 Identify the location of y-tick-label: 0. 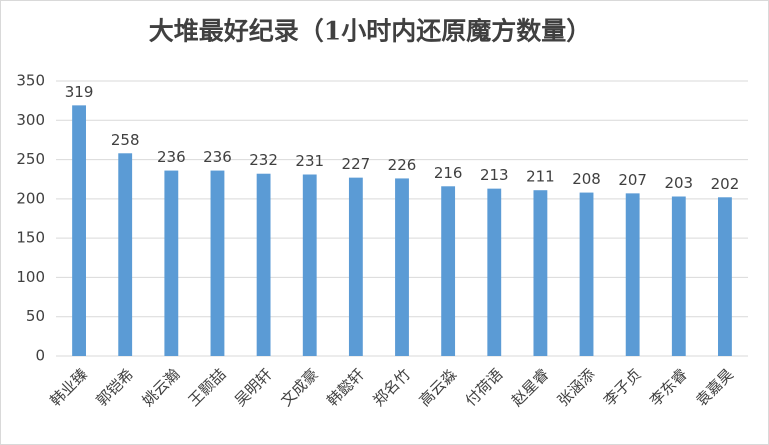
(40, 356).